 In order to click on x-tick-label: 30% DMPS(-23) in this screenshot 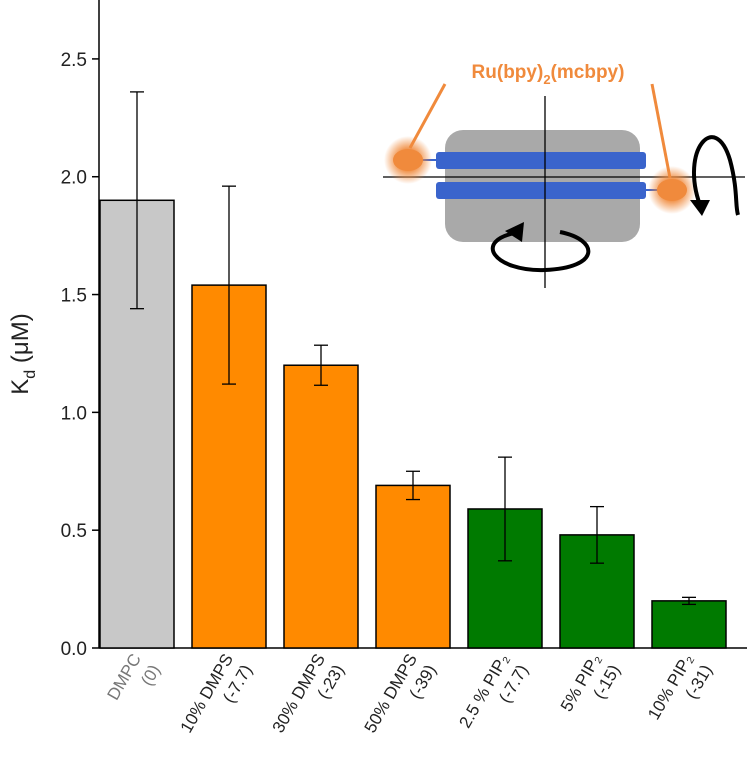, I will do `click(308, 694)`.